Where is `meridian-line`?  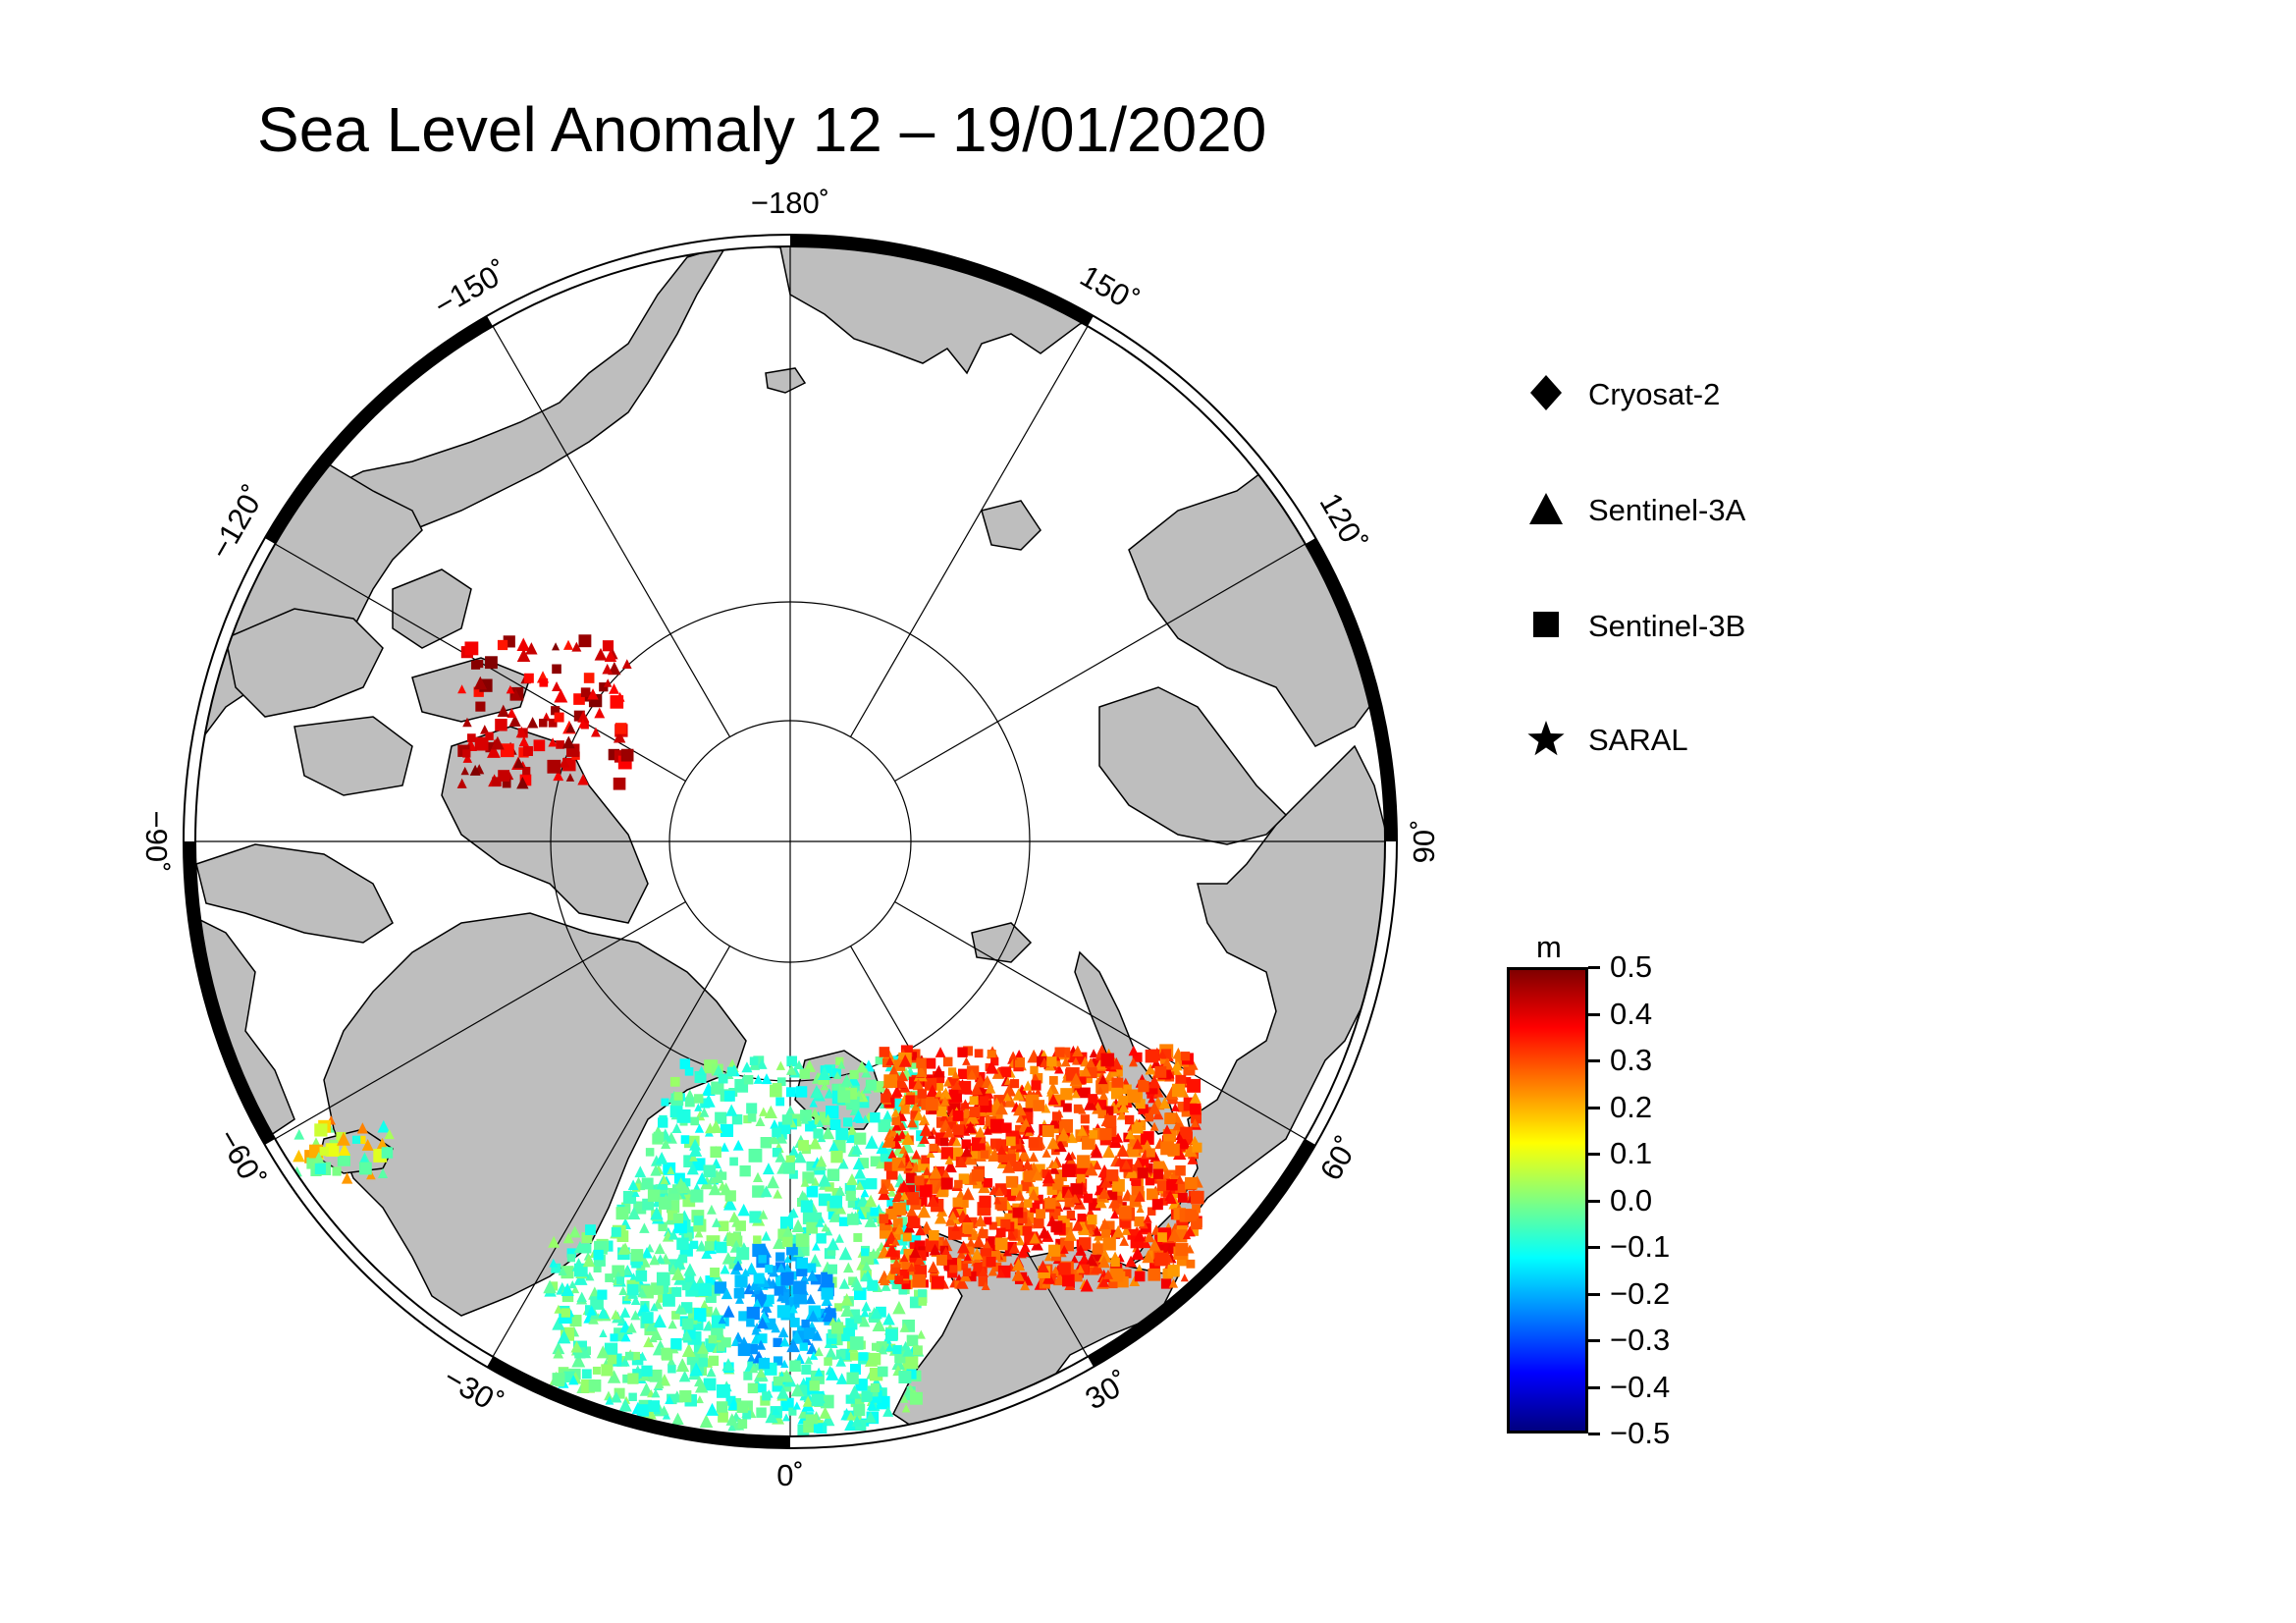
meridian-line is located at coordinates (611, 531).